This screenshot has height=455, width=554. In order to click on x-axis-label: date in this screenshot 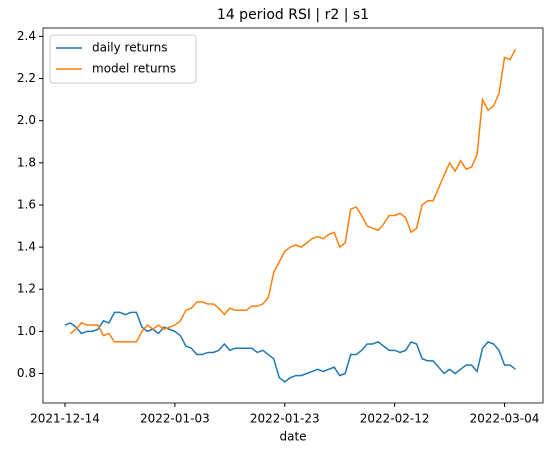, I will do `click(292, 437)`.